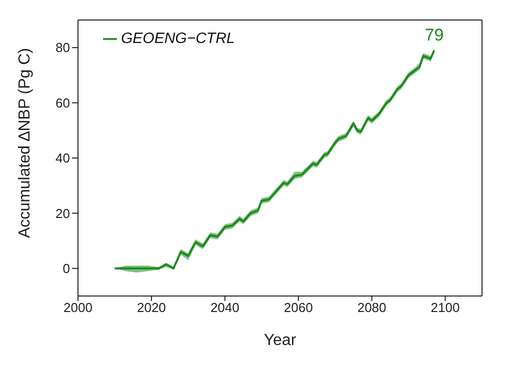 This screenshot has height=384, width=512. I want to click on x-tick-label: 2100, so click(445, 308).